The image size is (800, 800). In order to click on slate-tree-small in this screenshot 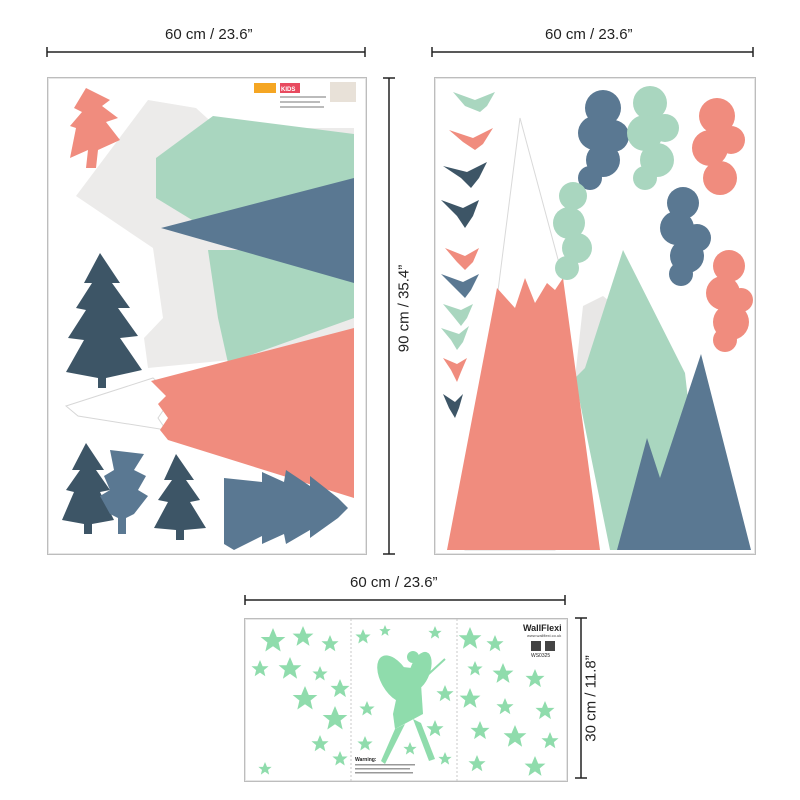, I will do `click(124, 492)`.